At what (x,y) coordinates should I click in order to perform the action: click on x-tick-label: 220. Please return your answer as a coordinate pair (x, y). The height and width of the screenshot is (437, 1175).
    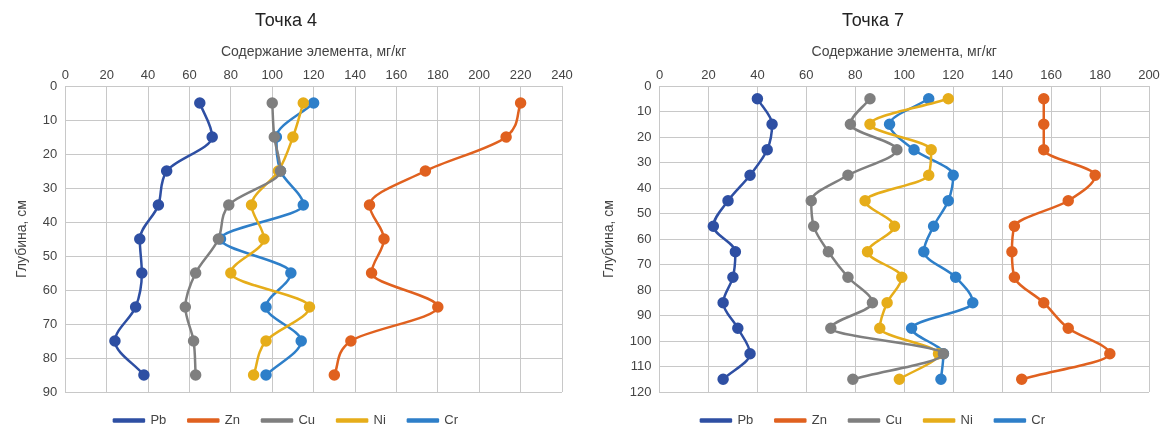
    Looking at the image, I should click on (520, 74).